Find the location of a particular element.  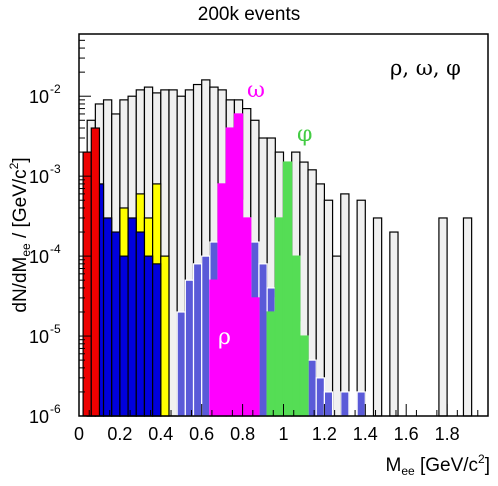

y-tick-label-3: 10 is located at coordinates (39, 177).